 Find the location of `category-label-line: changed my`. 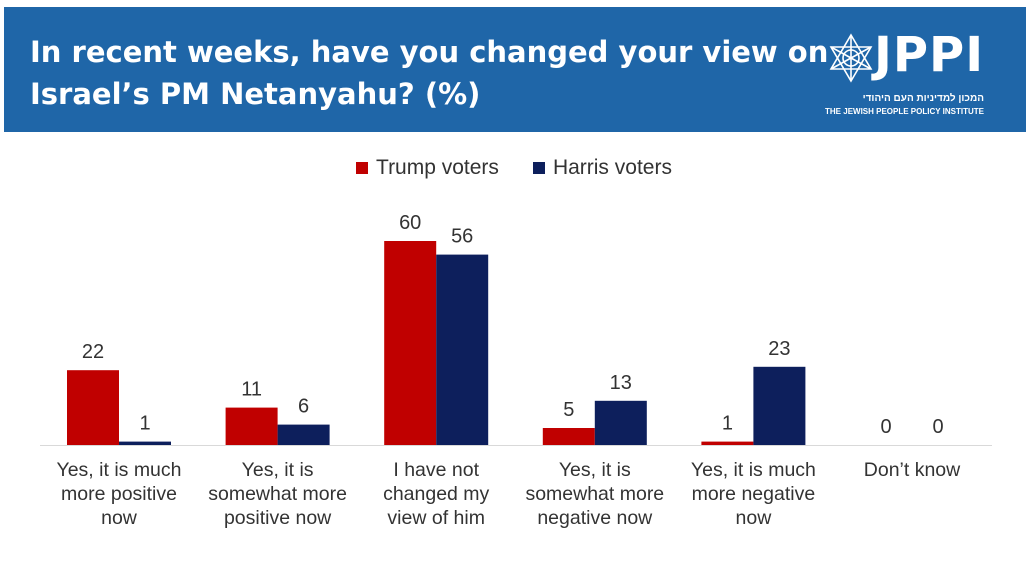

category-label-line: changed my is located at coordinates (436, 494).